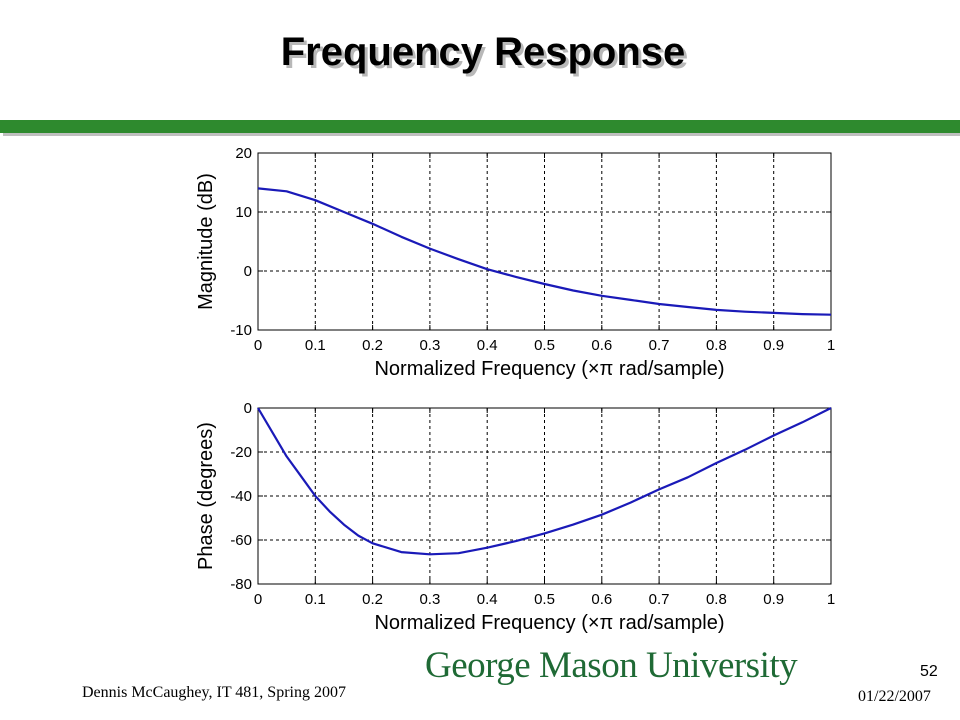 This screenshot has width=960, height=720. Describe the element at coordinates (544, 345) in the screenshot. I see `chart-1-x-tick-label: 0.5` at that location.